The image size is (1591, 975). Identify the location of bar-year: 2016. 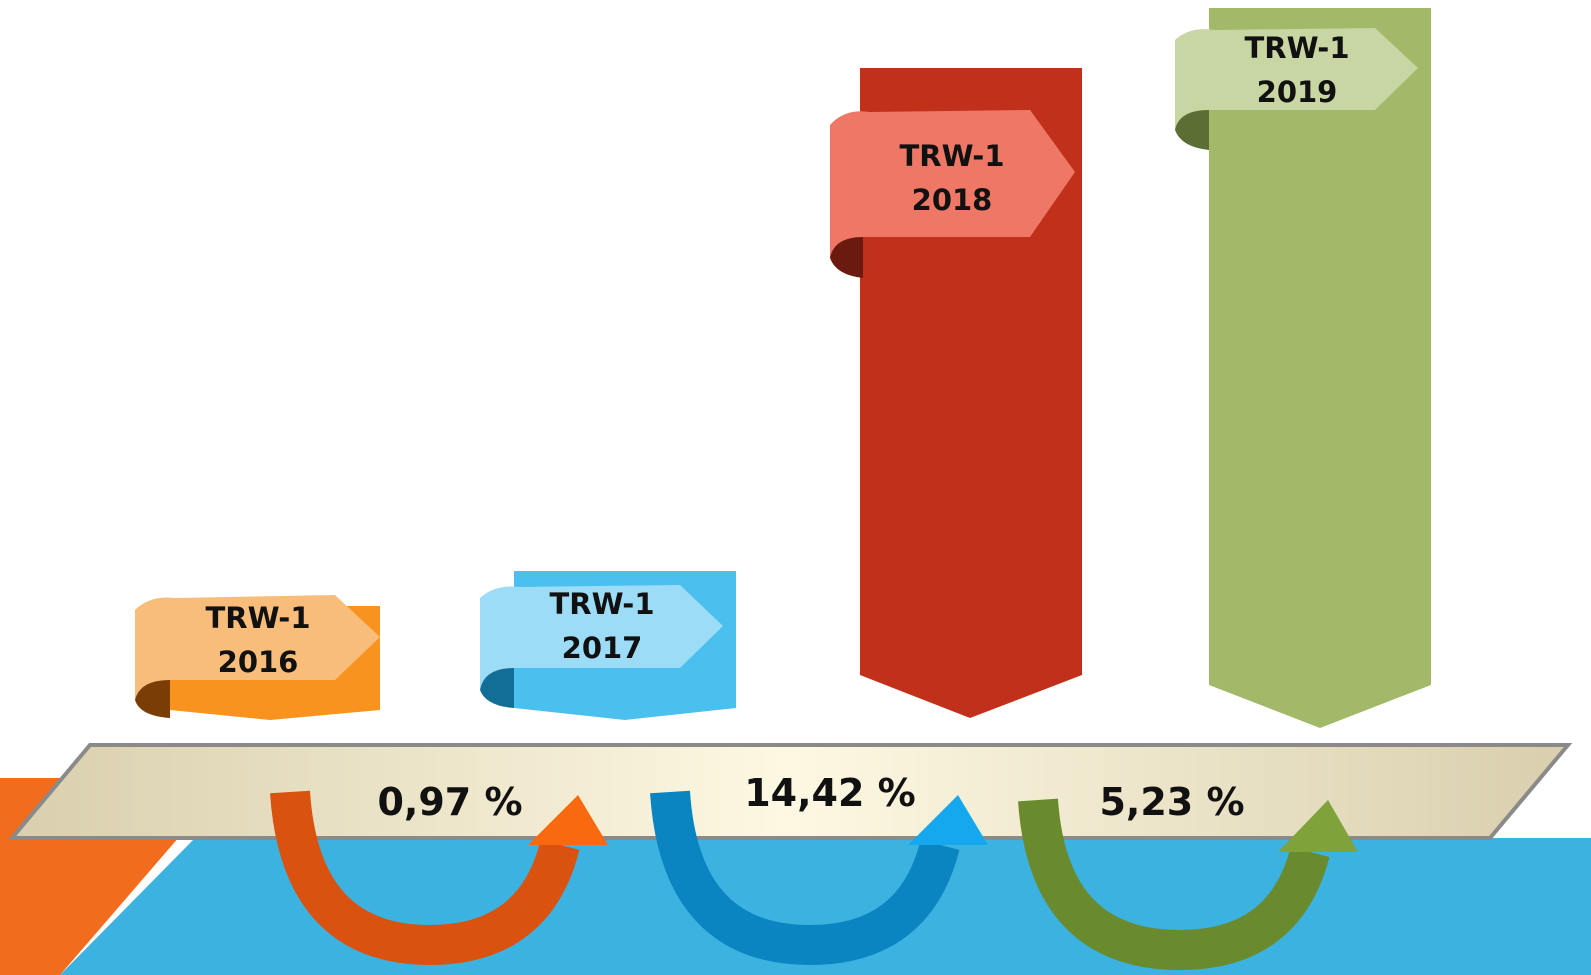
(258, 662).